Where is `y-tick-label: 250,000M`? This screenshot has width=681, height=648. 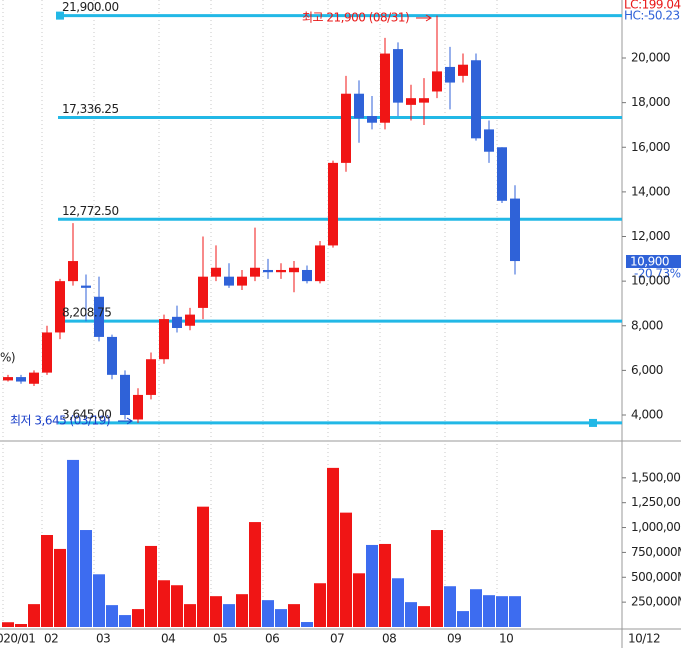
y-tick-label: 250,000M is located at coordinates (656, 602).